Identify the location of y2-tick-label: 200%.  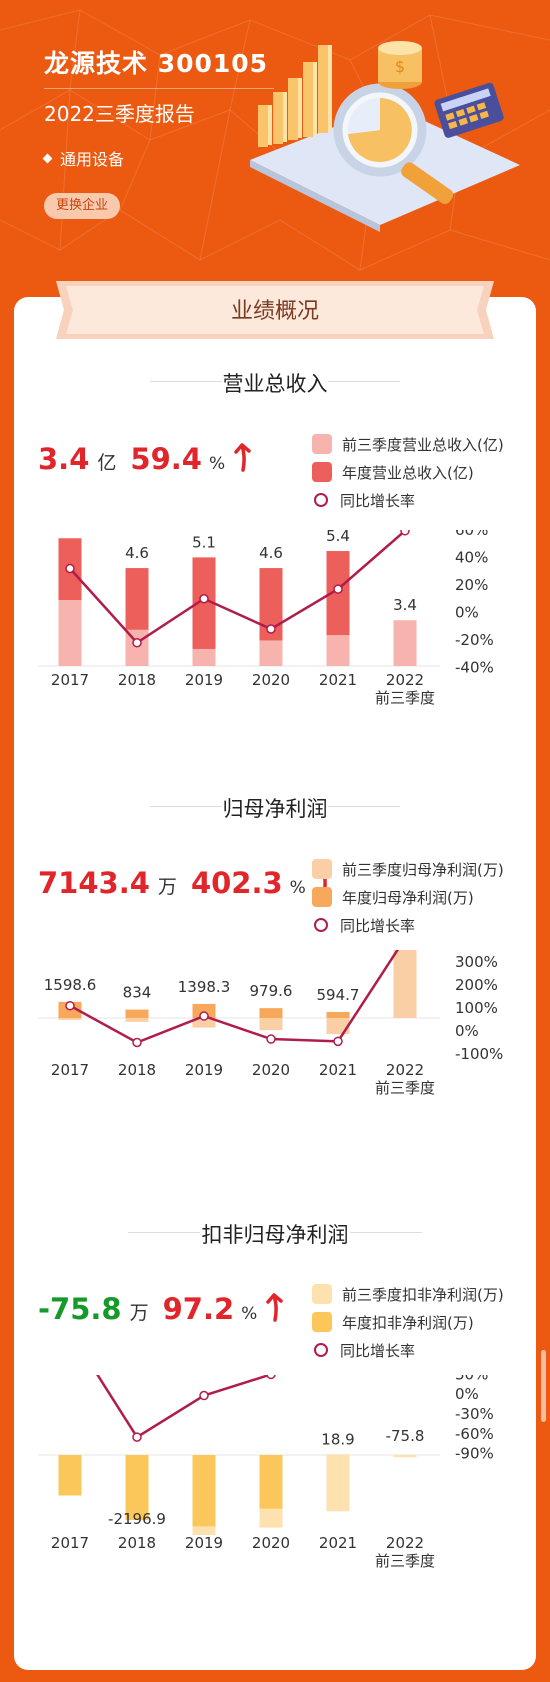
(476, 985).